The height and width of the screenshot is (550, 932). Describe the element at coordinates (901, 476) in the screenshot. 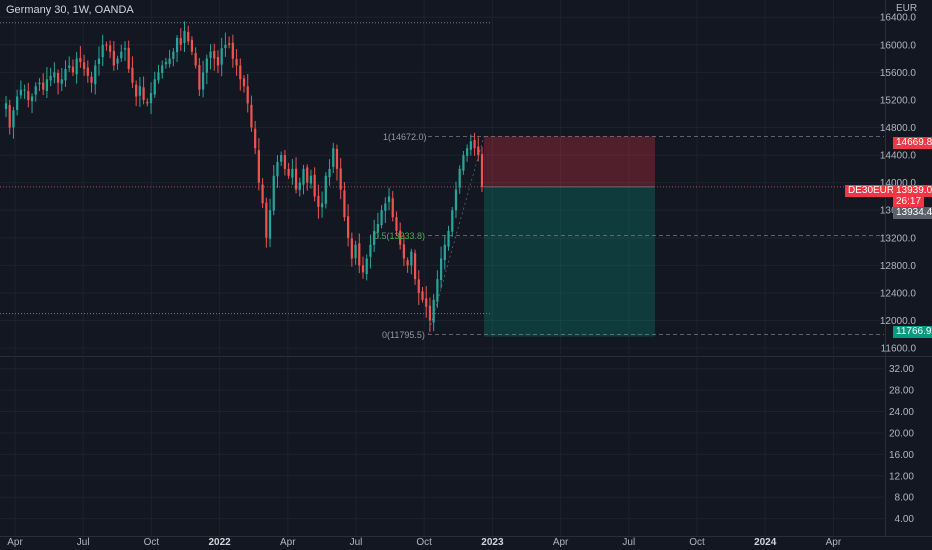

I see `lower-tick-label: 12.00` at that location.